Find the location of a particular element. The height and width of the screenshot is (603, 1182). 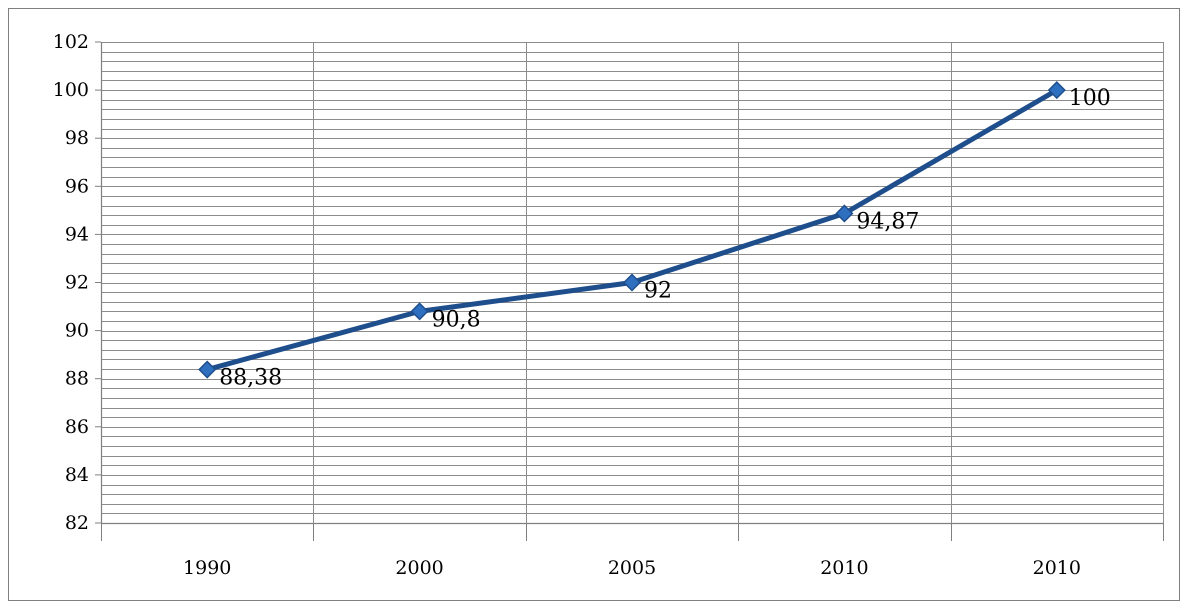

y-axis-ticks: 82 84 86 88 90 92 94 96 98 100 102 is located at coordinates (77, 282).